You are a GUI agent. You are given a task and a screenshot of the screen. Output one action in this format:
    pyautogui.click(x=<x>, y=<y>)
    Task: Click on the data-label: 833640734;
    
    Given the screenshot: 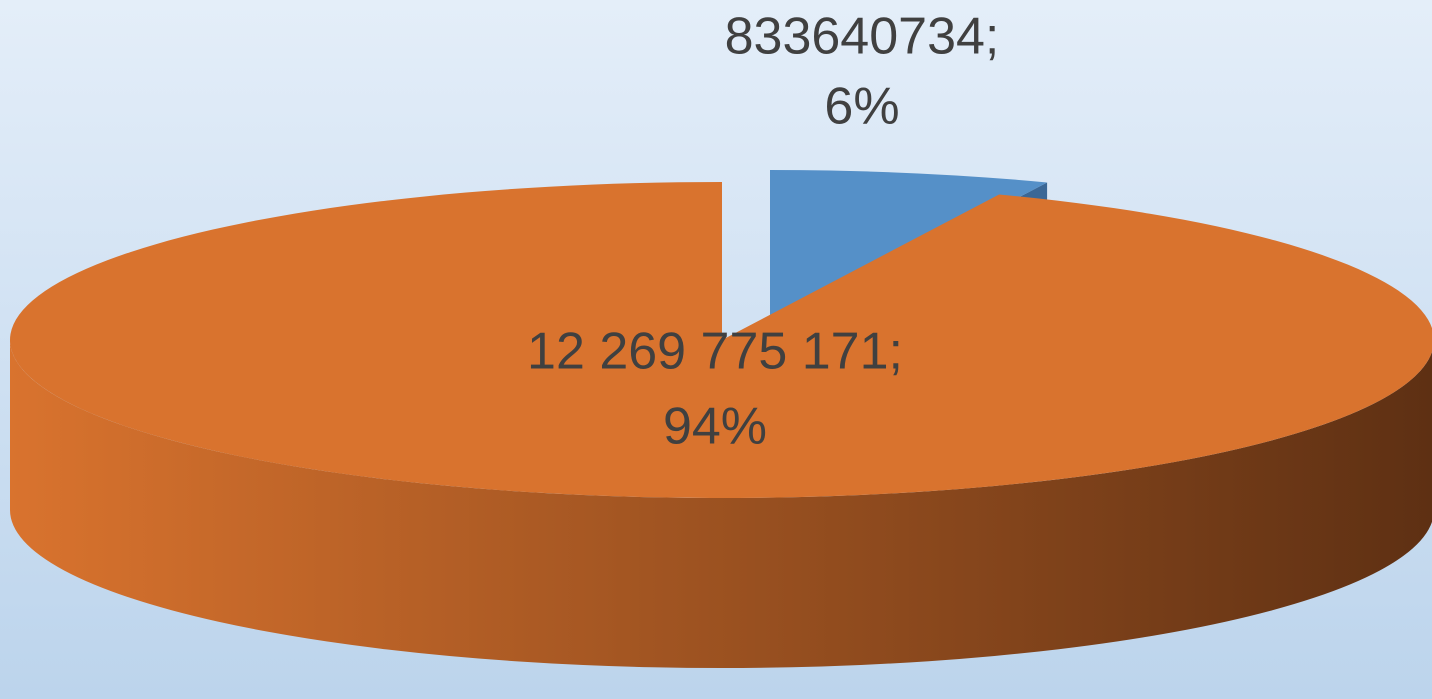 What is the action you would take?
    pyautogui.click(x=862, y=37)
    